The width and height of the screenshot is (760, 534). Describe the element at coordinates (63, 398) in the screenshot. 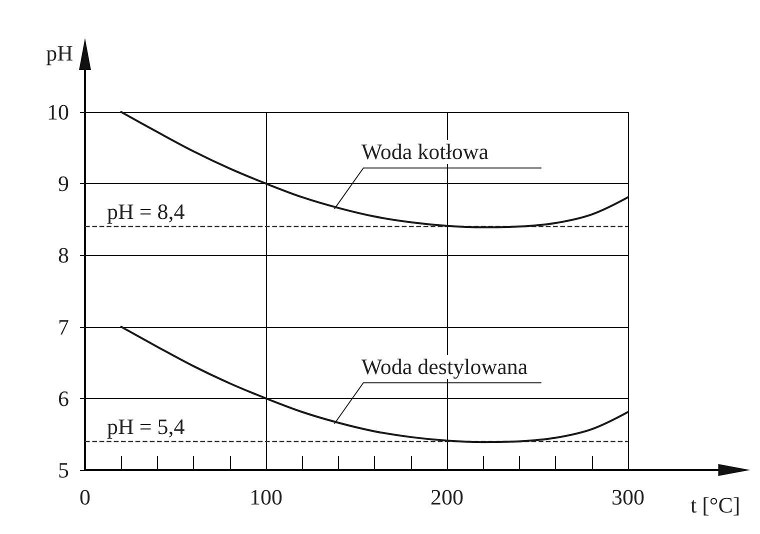

I see `y-tick-label: 6` at that location.